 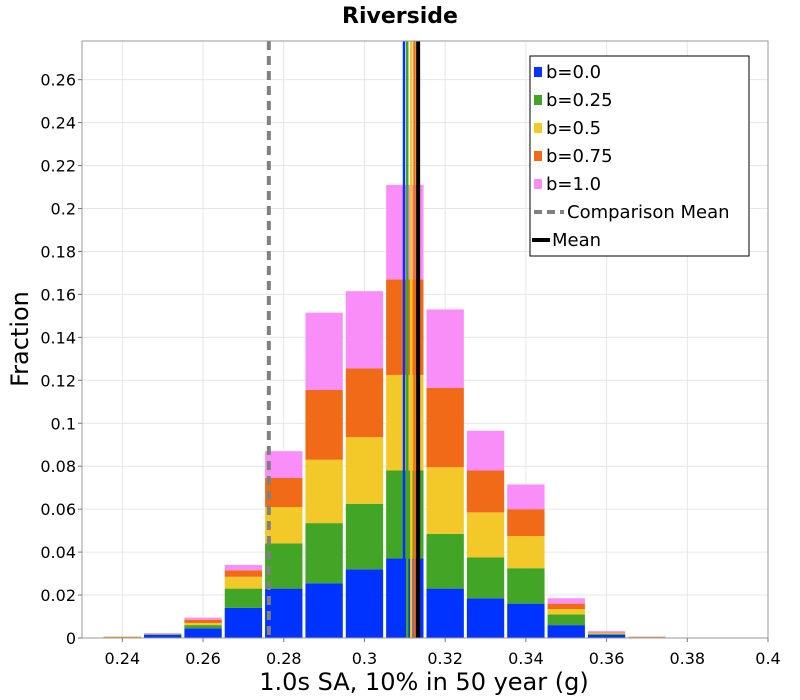 I want to click on y-tick-label: 0.18, so click(x=58, y=251).